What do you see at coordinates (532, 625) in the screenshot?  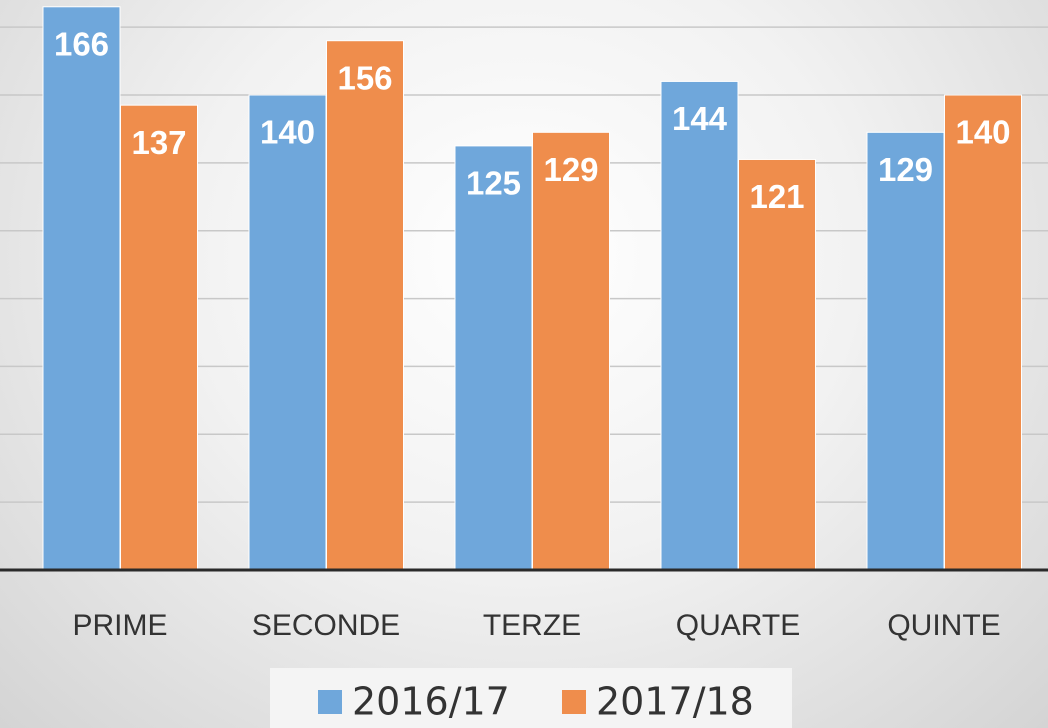 I see `x-tick-label: TERZE` at bounding box center [532, 625].